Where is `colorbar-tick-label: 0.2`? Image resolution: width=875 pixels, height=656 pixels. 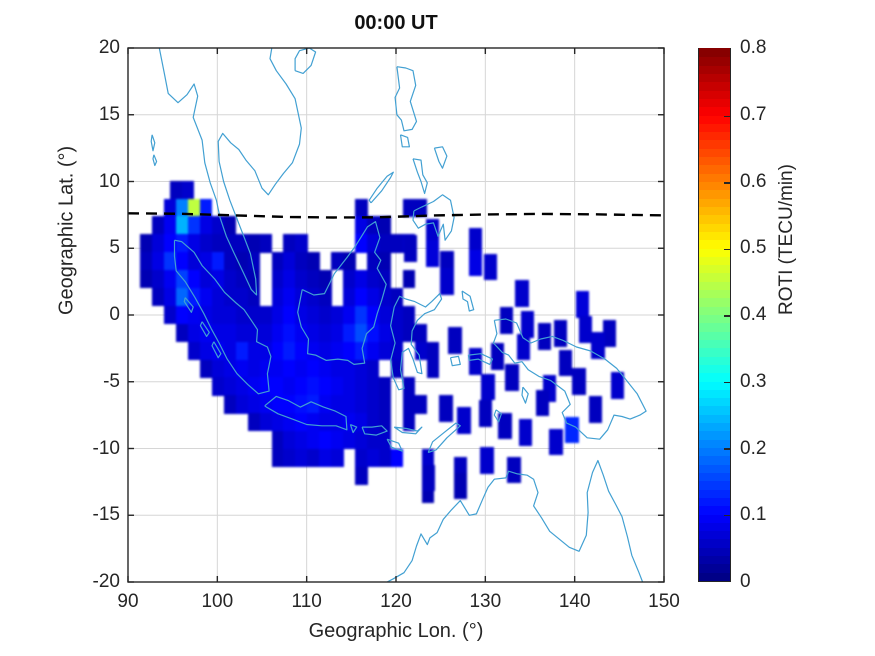 colorbar-tick-label: 0.2 is located at coordinates (753, 448).